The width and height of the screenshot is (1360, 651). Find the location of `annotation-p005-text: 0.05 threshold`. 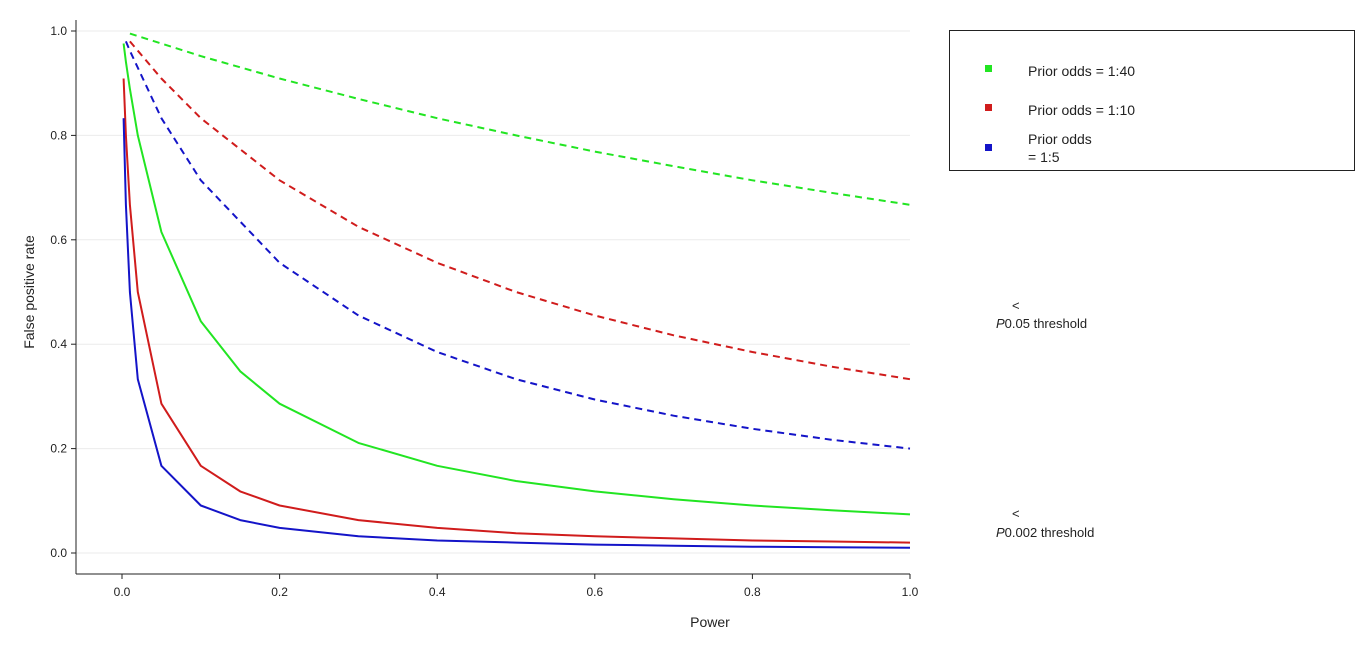

annotation-p005-text: 0.05 threshold is located at coordinates (1046, 323).